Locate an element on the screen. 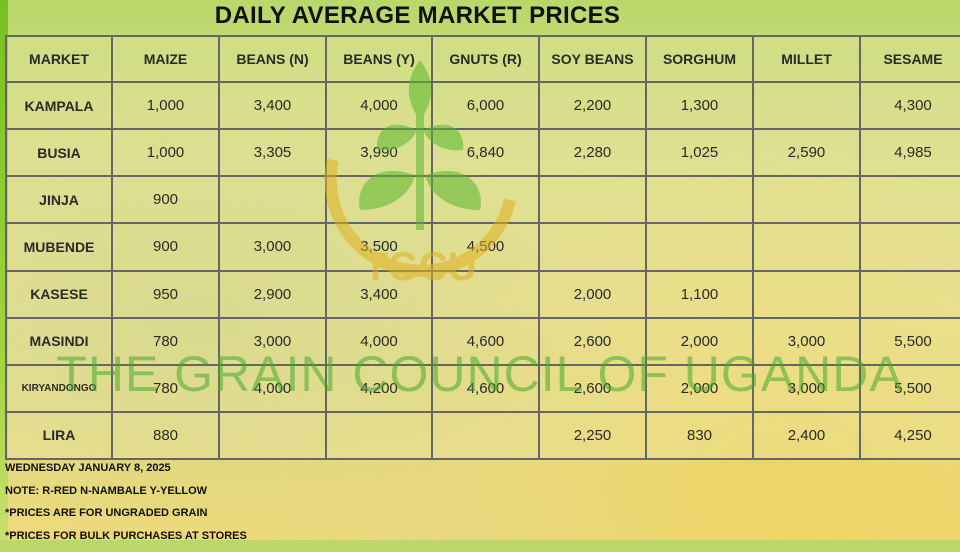 Image resolution: width=960 pixels, height=552 pixels. price-cell: 4,200 is located at coordinates (379, 388).